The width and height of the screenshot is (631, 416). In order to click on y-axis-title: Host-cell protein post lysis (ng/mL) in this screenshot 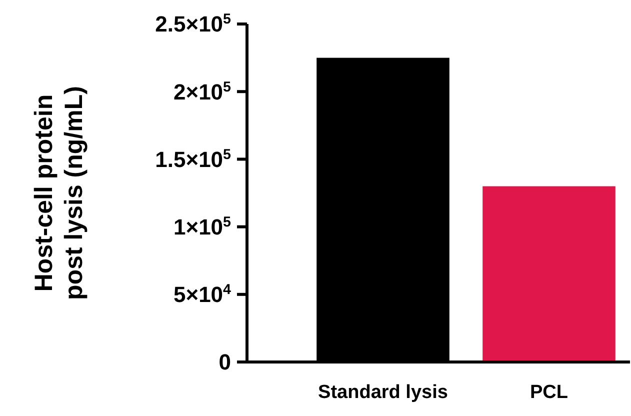, I will do `click(59, 193)`.